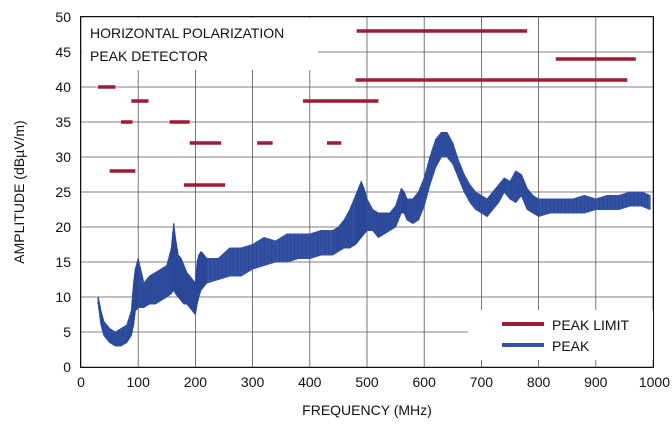  Describe the element at coordinates (482, 382) in the screenshot. I see `x-tick-label: 700` at that location.